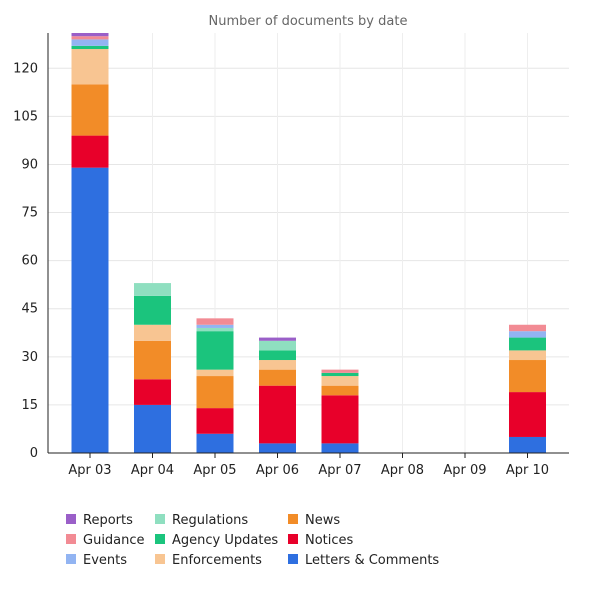  What do you see at coordinates (277, 470) in the screenshot?
I see `x-tick-label: Apr 06` at bounding box center [277, 470].